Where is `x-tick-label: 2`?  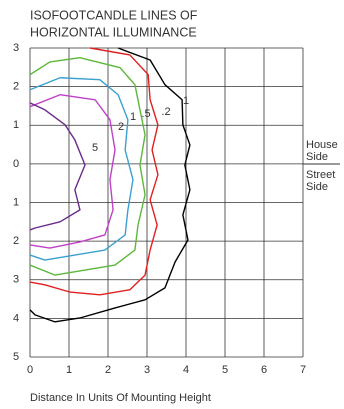 x-tick-label: 2 is located at coordinates (108, 370).